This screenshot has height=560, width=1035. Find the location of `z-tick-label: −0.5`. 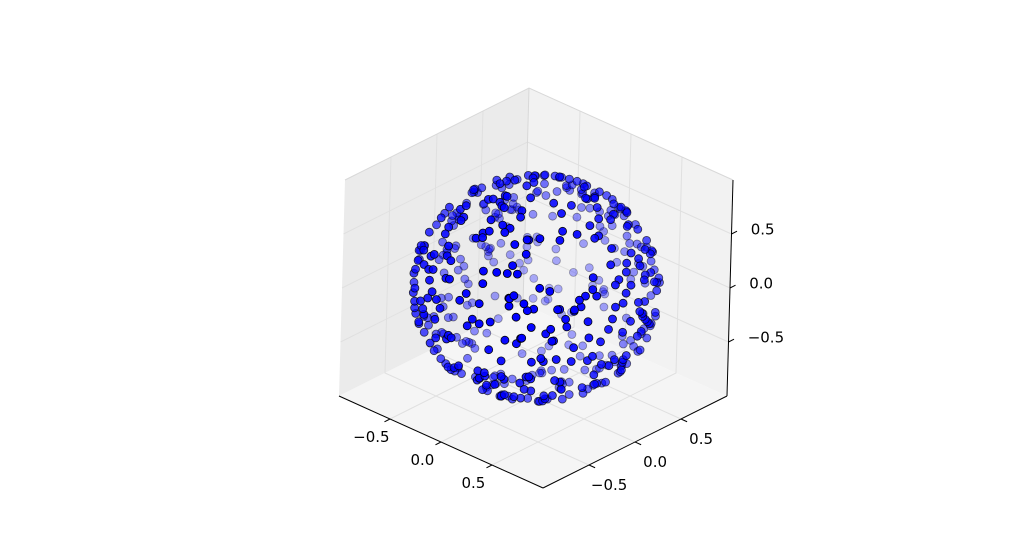

z-tick-label: −0.5 is located at coordinates (766, 337).